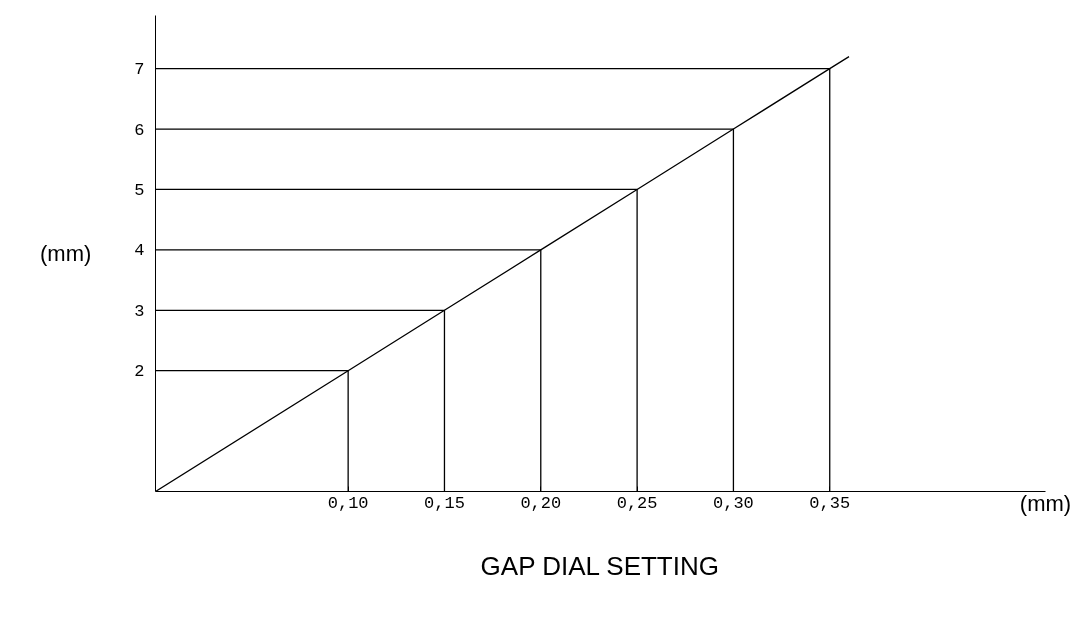 The height and width of the screenshot is (626, 1084). I want to click on x-tick-label: 0,30, so click(733, 503).